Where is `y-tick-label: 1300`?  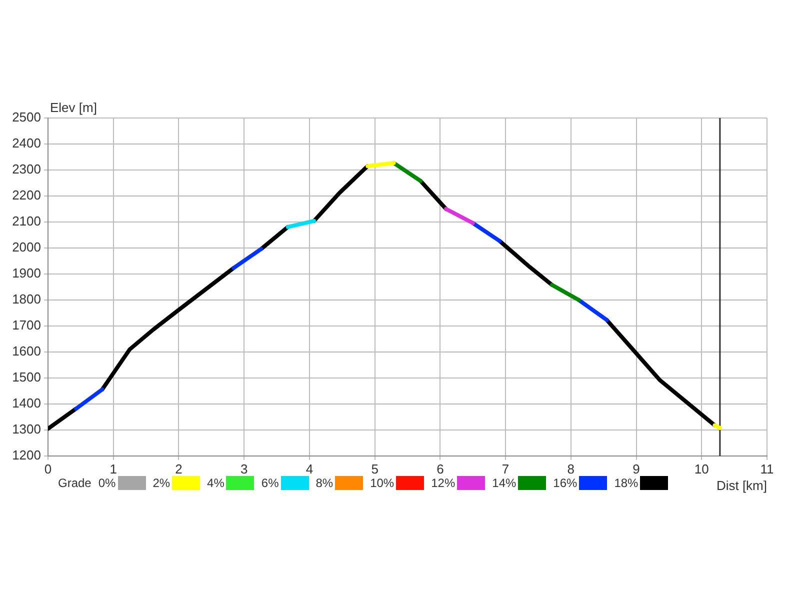 y-tick-label: 1300 is located at coordinates (26, 429).